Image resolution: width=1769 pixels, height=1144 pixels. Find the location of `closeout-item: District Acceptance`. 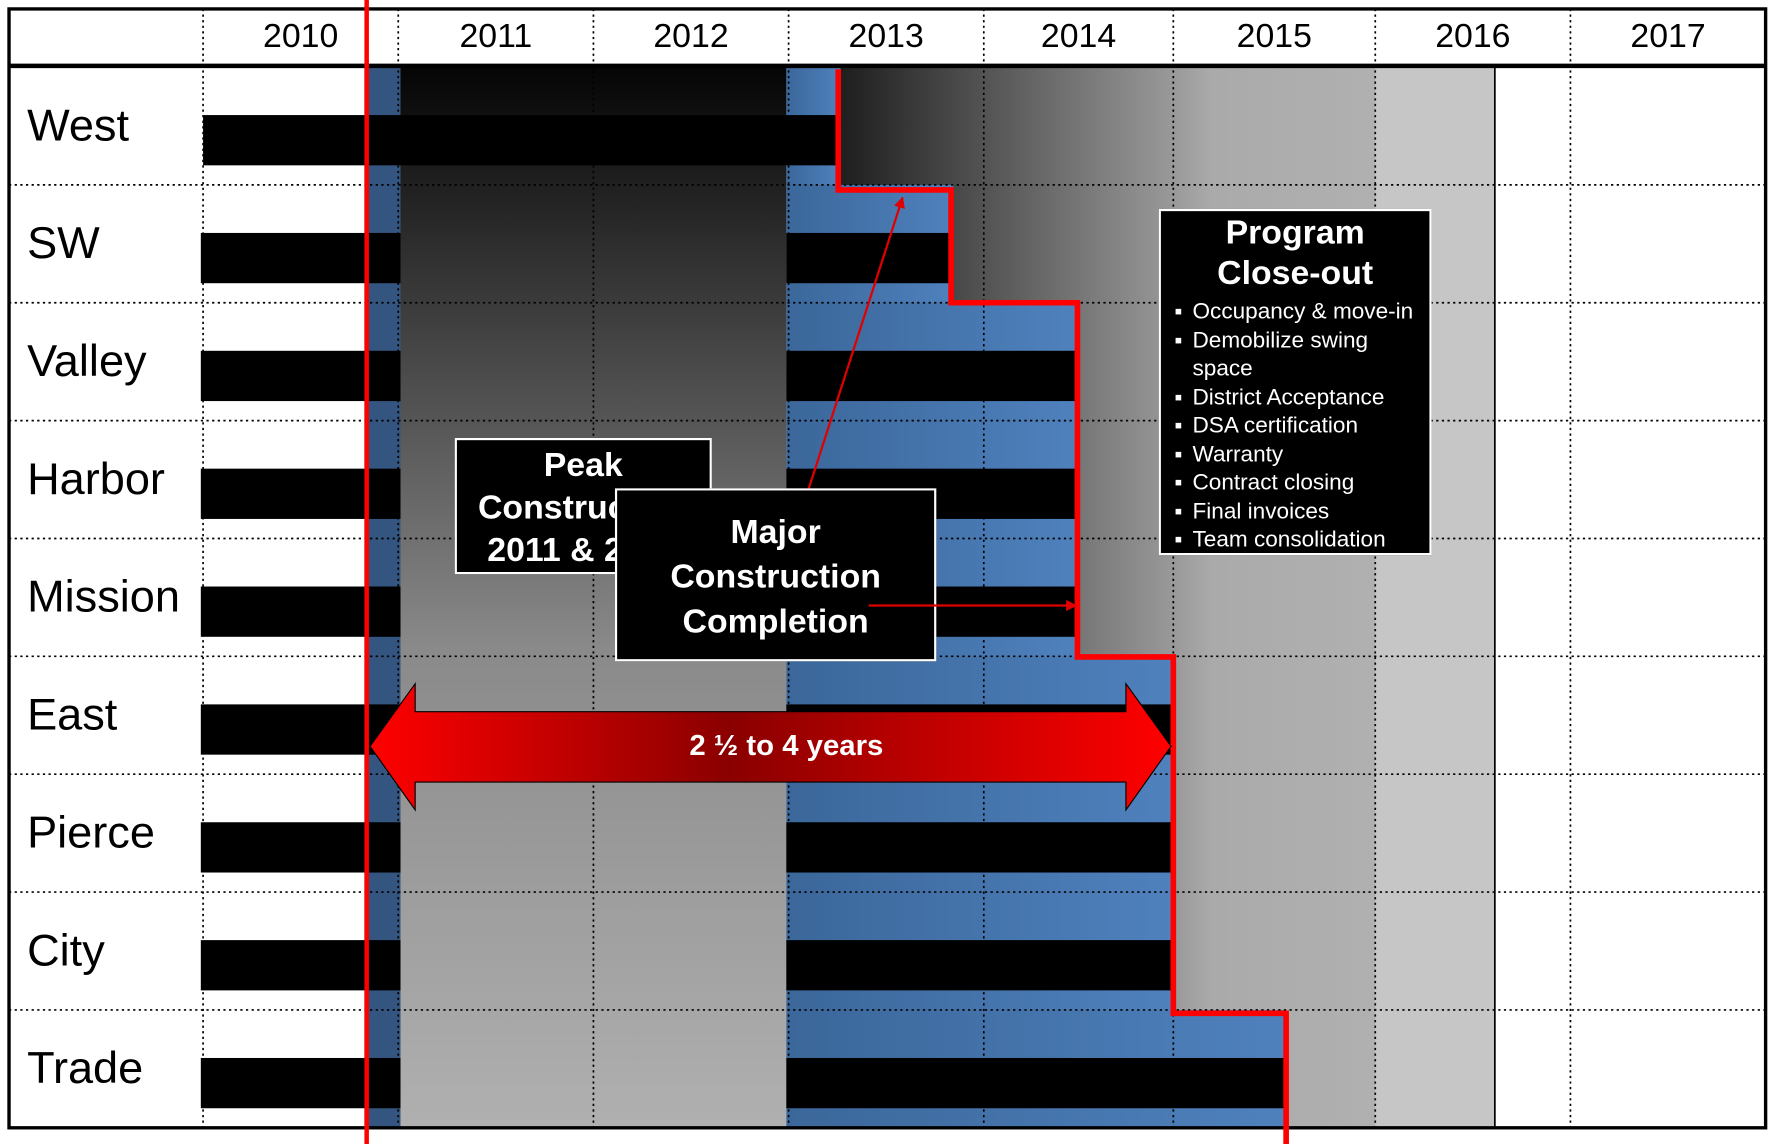

closeout-item: District Acceptance is located at coordinates (1301, 398).